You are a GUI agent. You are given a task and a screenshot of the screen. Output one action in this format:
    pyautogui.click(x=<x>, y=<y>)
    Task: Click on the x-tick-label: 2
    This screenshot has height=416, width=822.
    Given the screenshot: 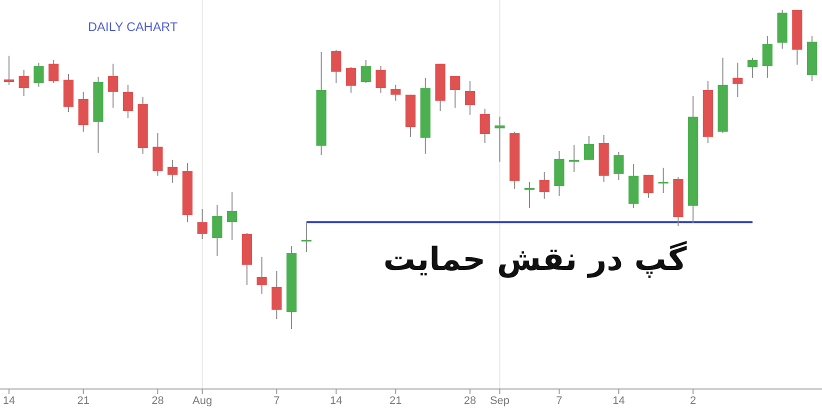 What is the action you would take?
    pyautogui.click(x=693, y=401)
    